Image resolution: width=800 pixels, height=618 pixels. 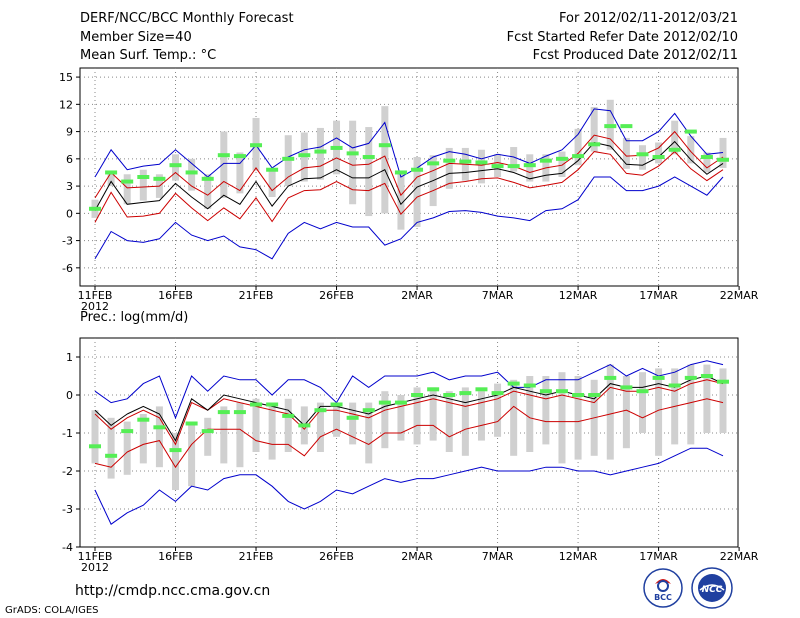 What do you see at coordinates (175, 556) in the screenshot?
I see `panel-1-xtick-label: 16FEB` at bounding box center [175, 556].